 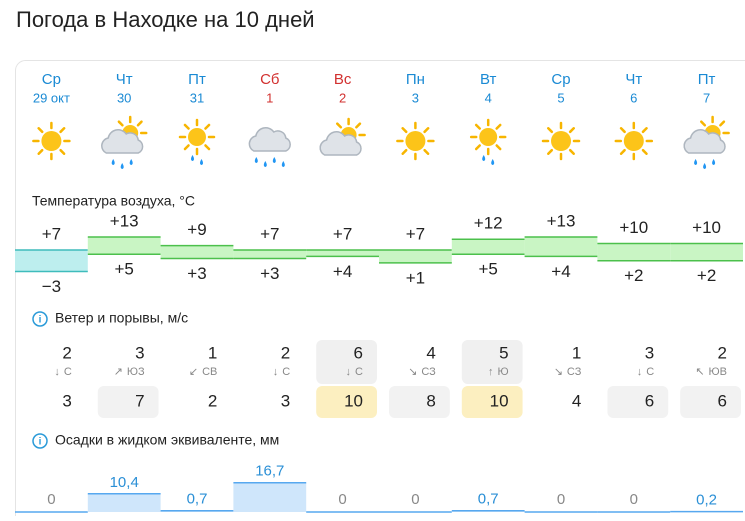 I want to click on day-date: 30, so click(x=124, y=97).